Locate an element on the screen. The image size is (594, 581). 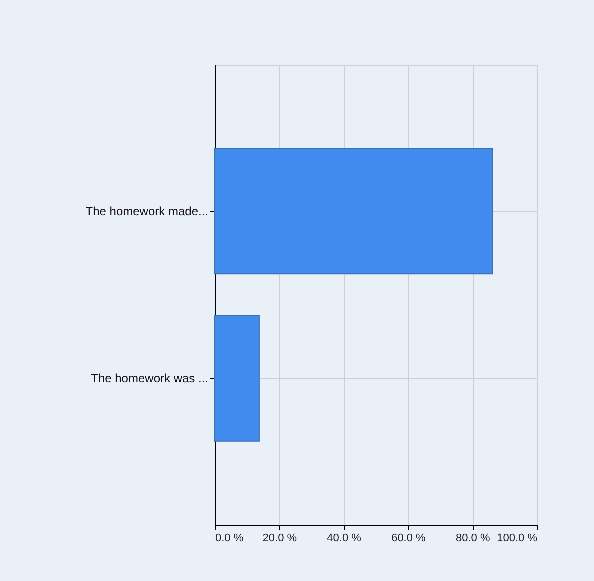
x-tick-label: 60.0 % is located at coordinates (409, 538).